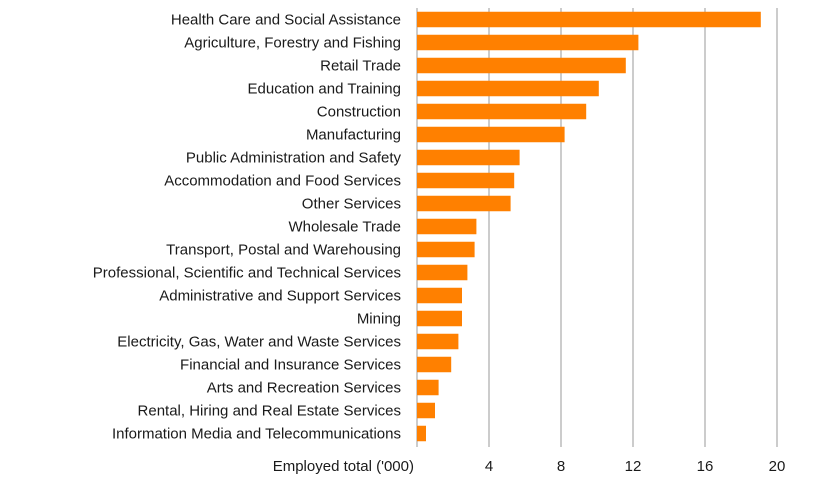 The image size is (816, 487). Describe the element at coordinates (353, 135) in the screenshot. I see `category-label: Manufacturing` at that location.